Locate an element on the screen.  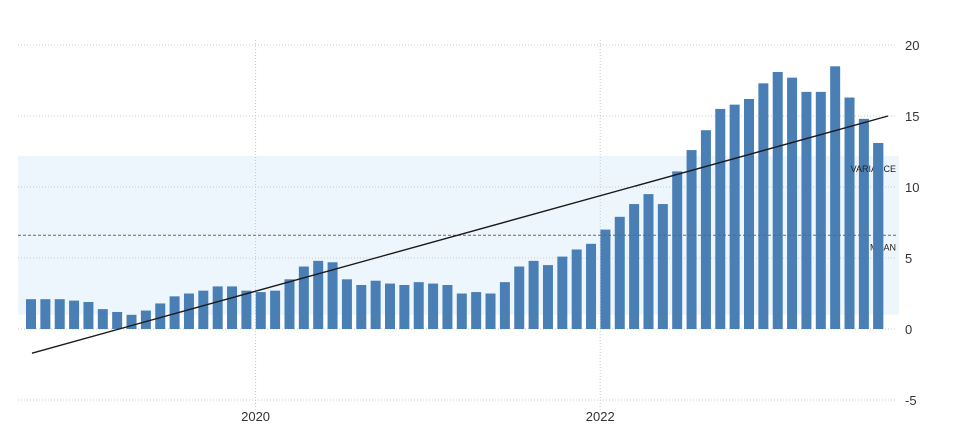
x-tick-label-2022: 2022 is located at coordinates (600, 416).